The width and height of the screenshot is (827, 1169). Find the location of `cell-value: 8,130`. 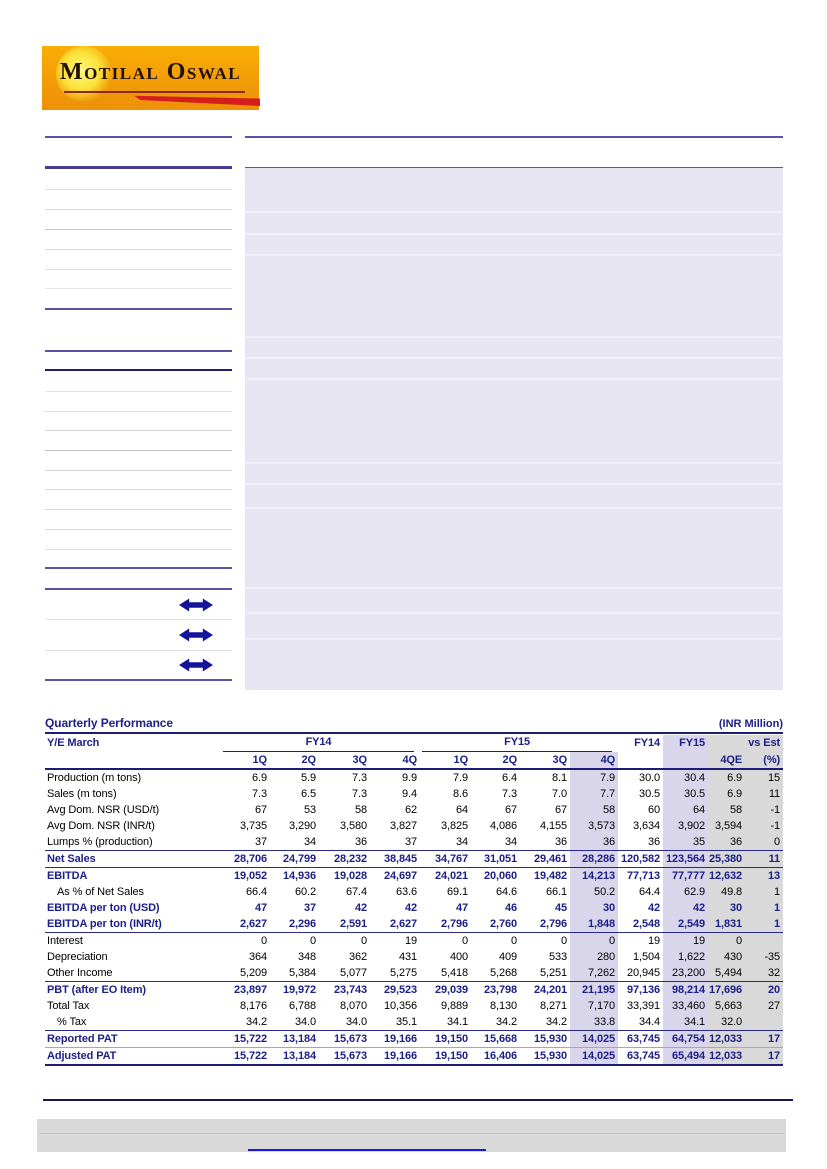

cell-value: 8,130 is located at coordinates (504, 1005).